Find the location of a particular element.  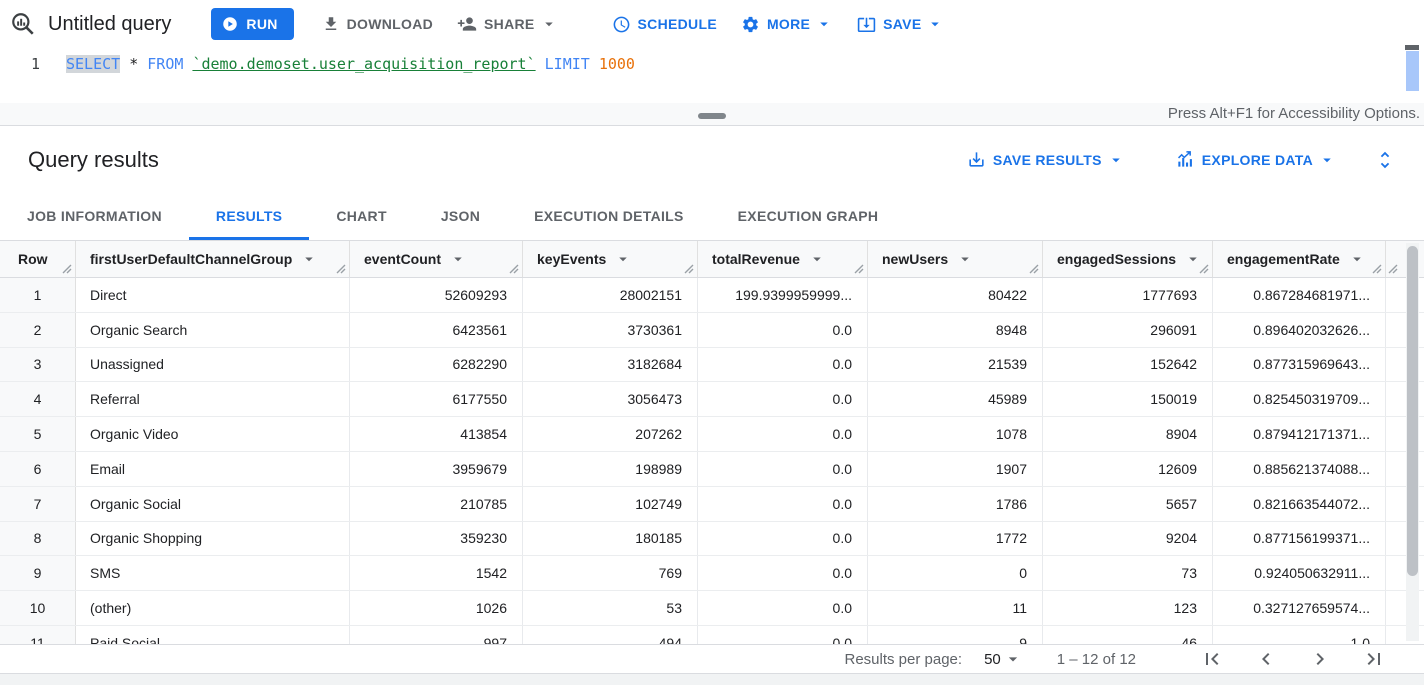

expand-results-button is located at coordinates (1385, 160).